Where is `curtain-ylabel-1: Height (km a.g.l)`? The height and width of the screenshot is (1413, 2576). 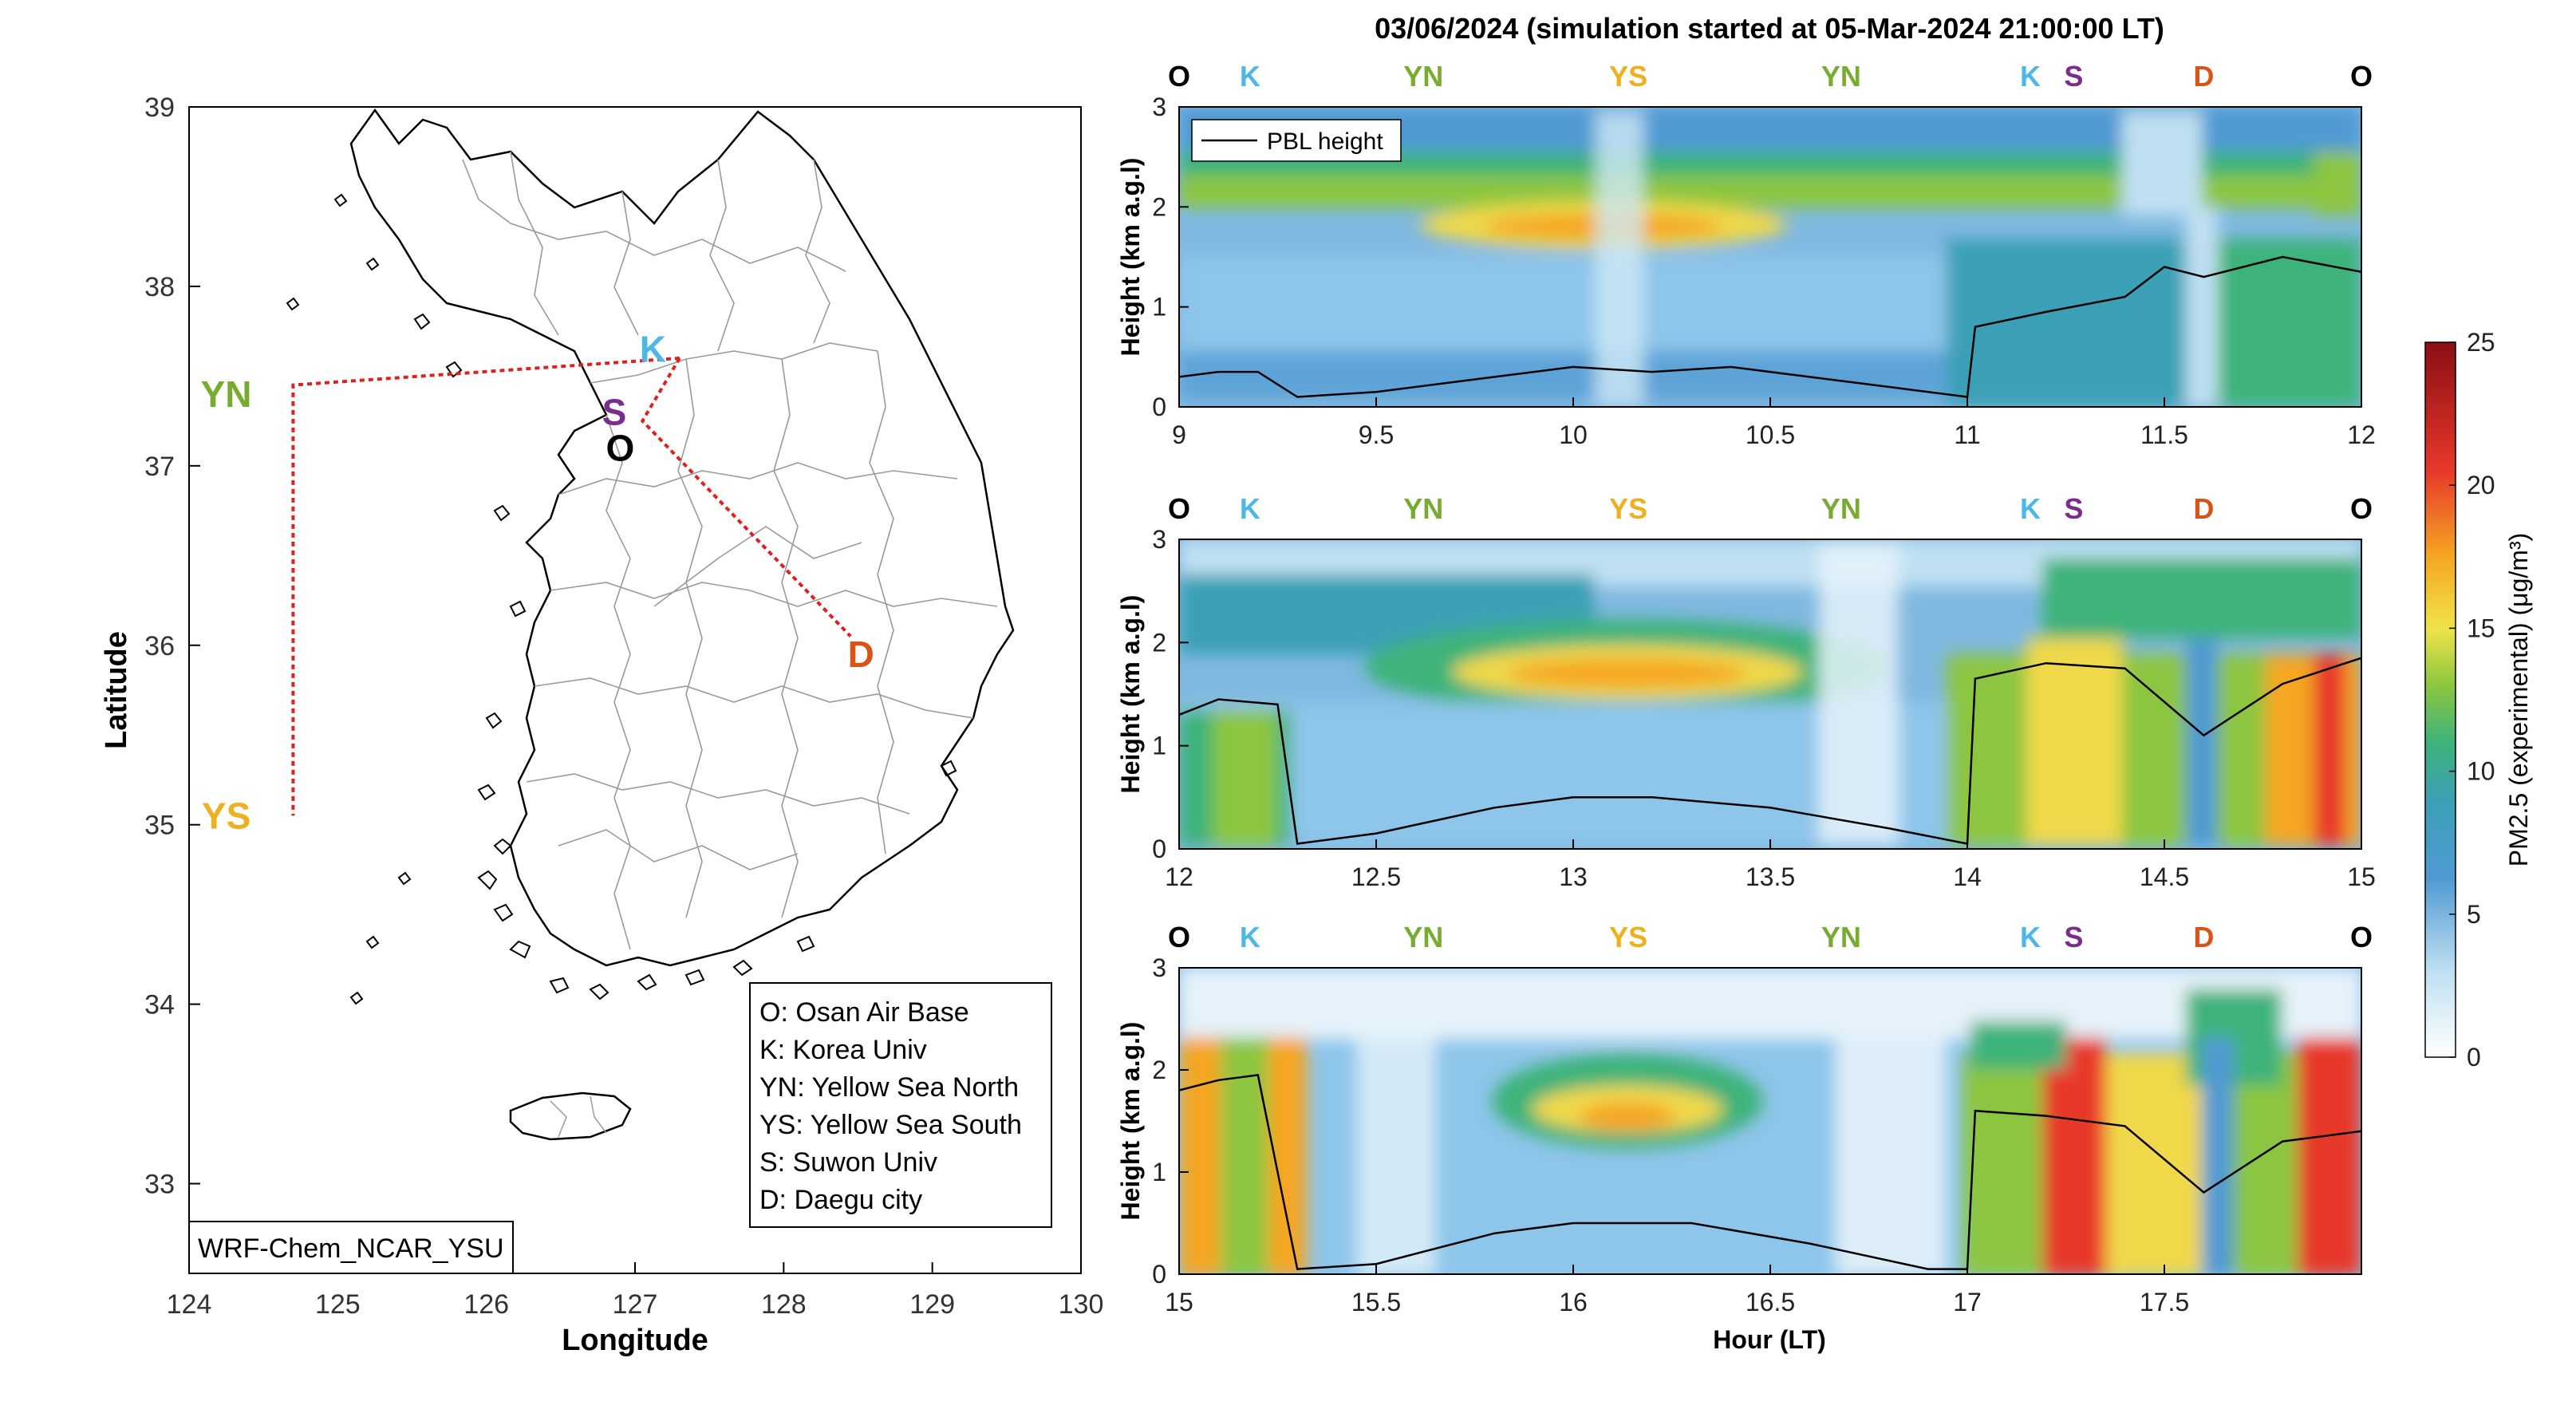
curtain-ylabel-1: Height (km a.g.l) is located at coordinates (1131, 257).